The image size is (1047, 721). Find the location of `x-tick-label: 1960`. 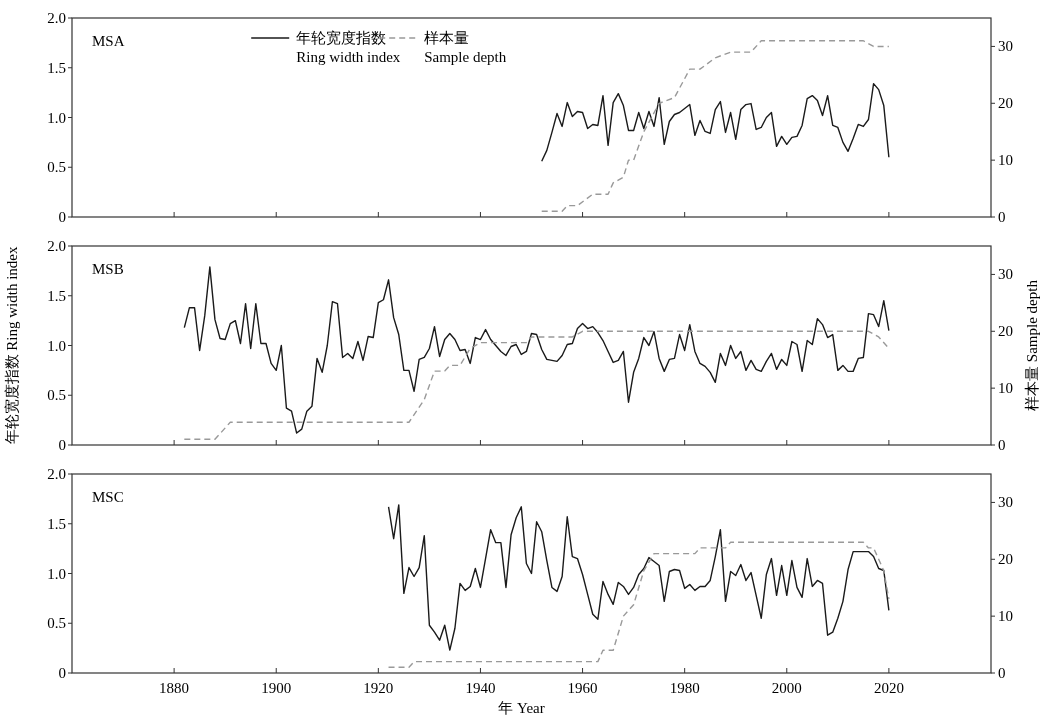

x-tick-label: 1960 is located at coordinates (582, 688).